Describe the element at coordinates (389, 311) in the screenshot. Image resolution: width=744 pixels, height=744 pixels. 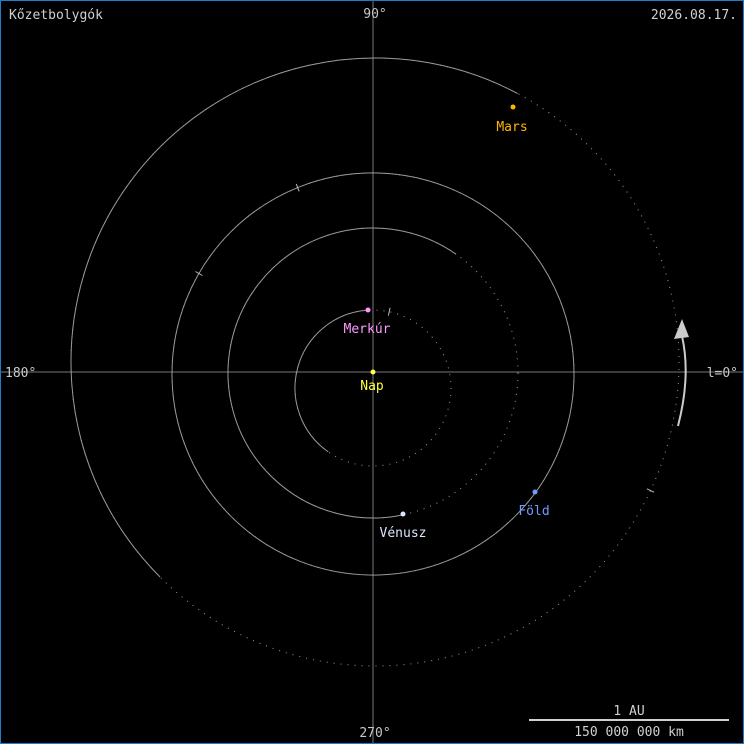
I see `mercury-orbit-tick` at that location.